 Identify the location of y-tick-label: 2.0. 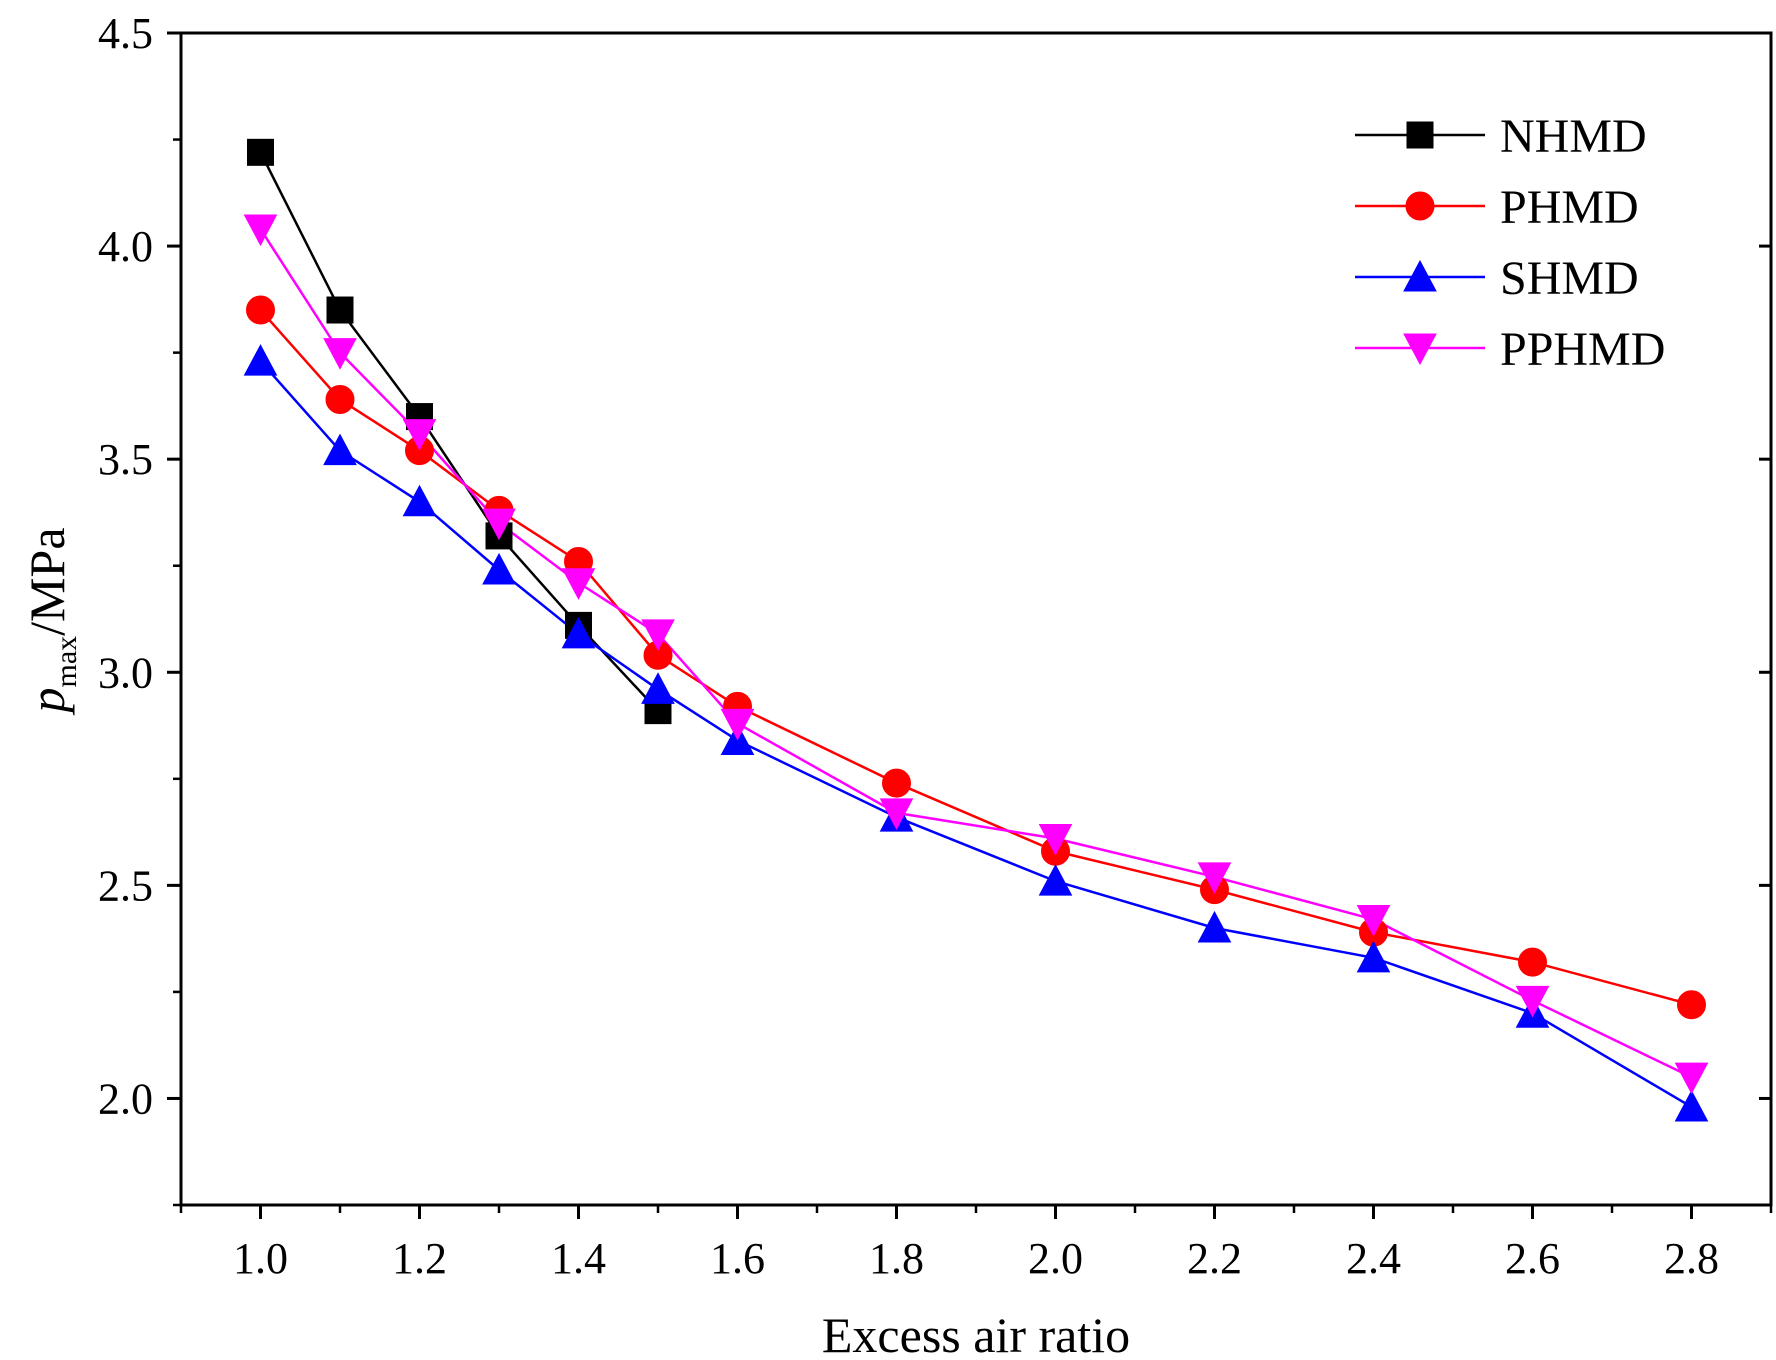
(125, 1098).